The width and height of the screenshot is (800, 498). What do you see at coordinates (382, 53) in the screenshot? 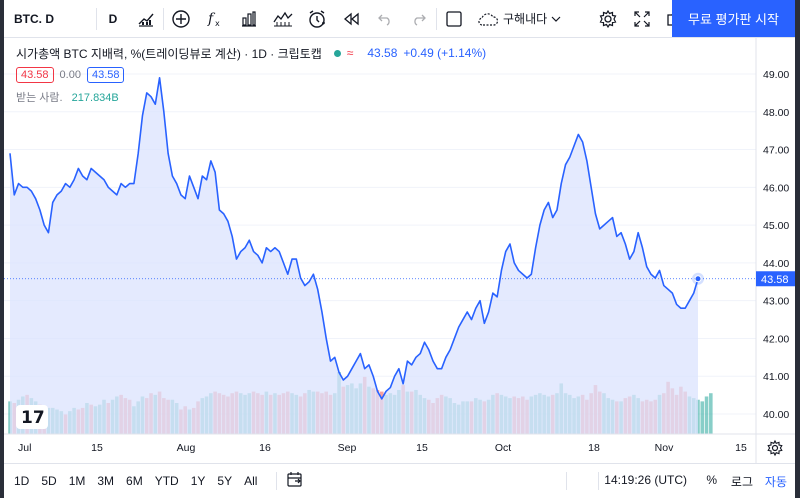
I see `last-value: 43.58` at bounding box center [382, 53].